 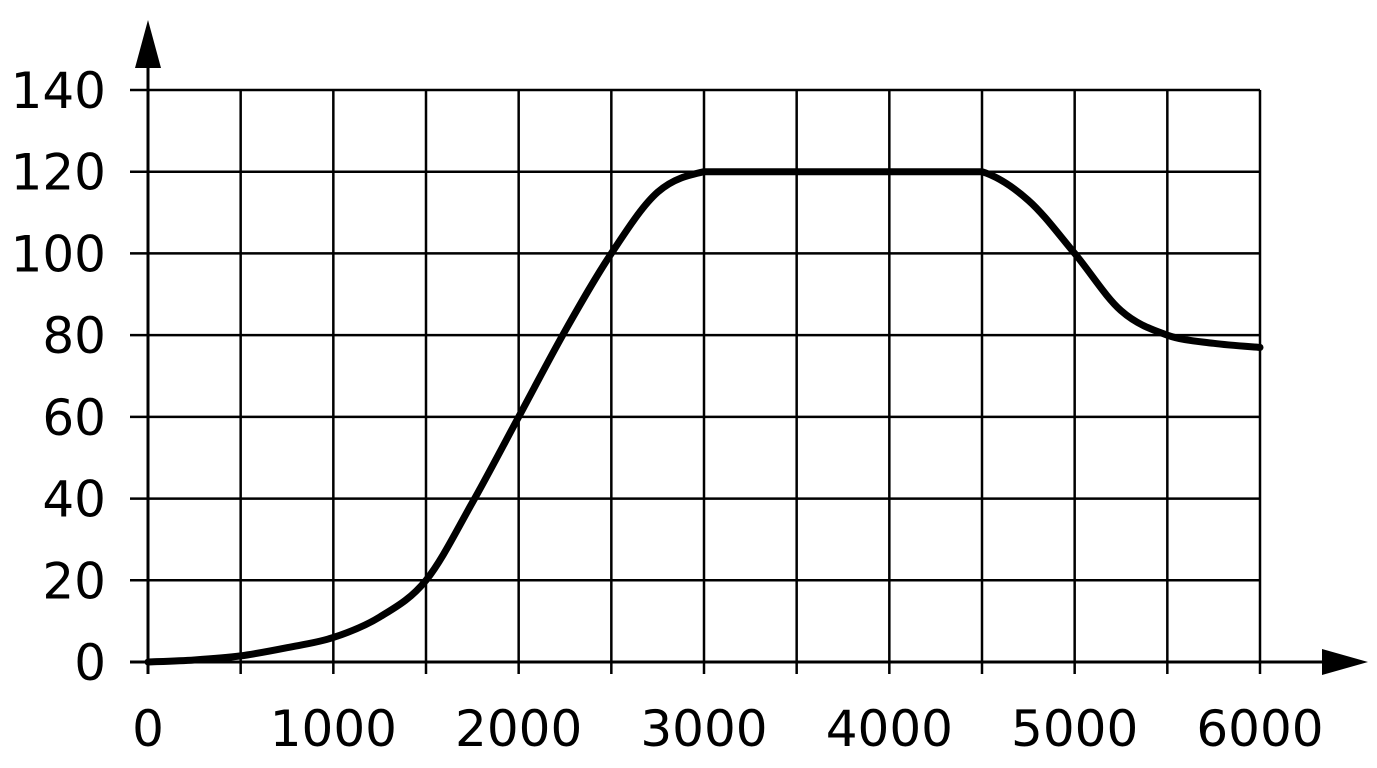 I want to click on x-axis-arrow-icon, so click(x=1345, y=662).